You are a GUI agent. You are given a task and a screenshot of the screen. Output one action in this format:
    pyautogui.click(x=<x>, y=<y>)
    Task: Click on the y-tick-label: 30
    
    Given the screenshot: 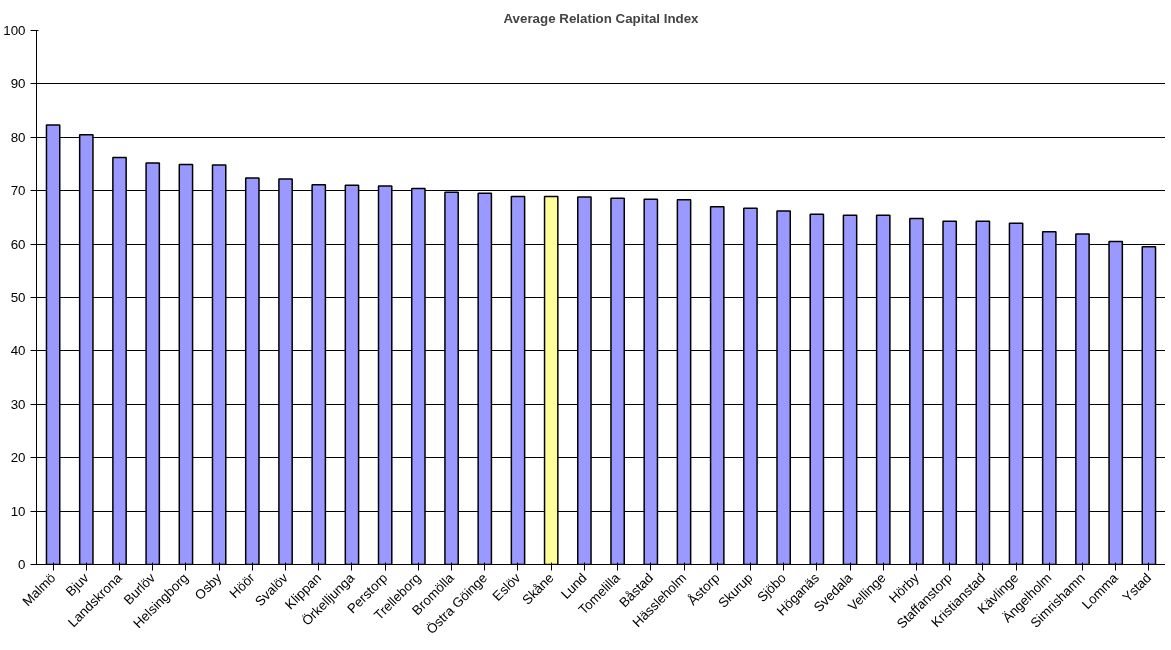 What is the action you would take?
    pyautogui.click(x=18, y=404)
    